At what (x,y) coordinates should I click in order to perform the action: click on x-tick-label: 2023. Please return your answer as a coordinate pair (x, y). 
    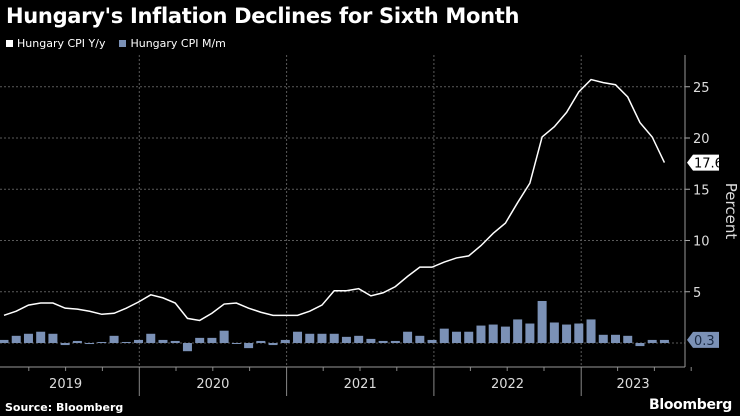
    Looking at the image, I should click on (633, 384).